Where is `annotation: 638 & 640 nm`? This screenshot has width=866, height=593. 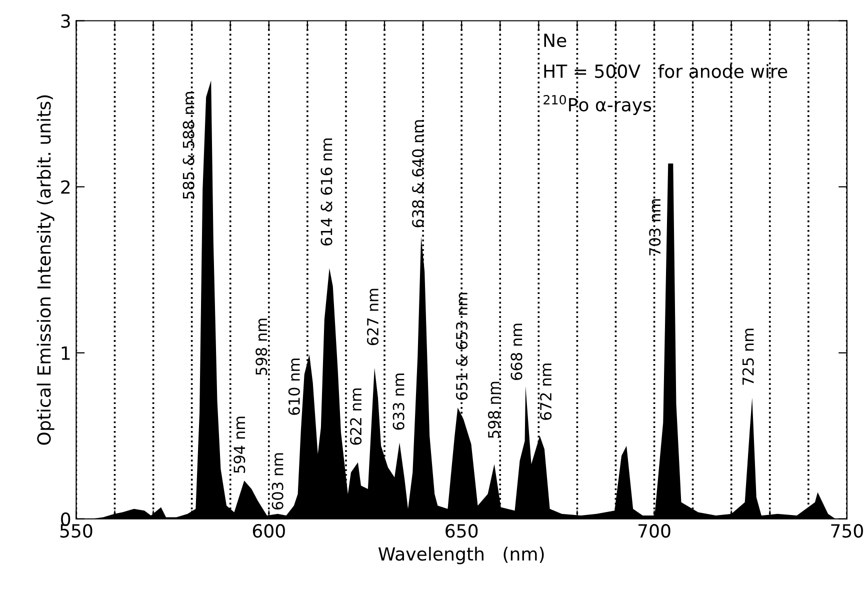
annotation: 638 & 640 nm is located at coordinates (418, 174).